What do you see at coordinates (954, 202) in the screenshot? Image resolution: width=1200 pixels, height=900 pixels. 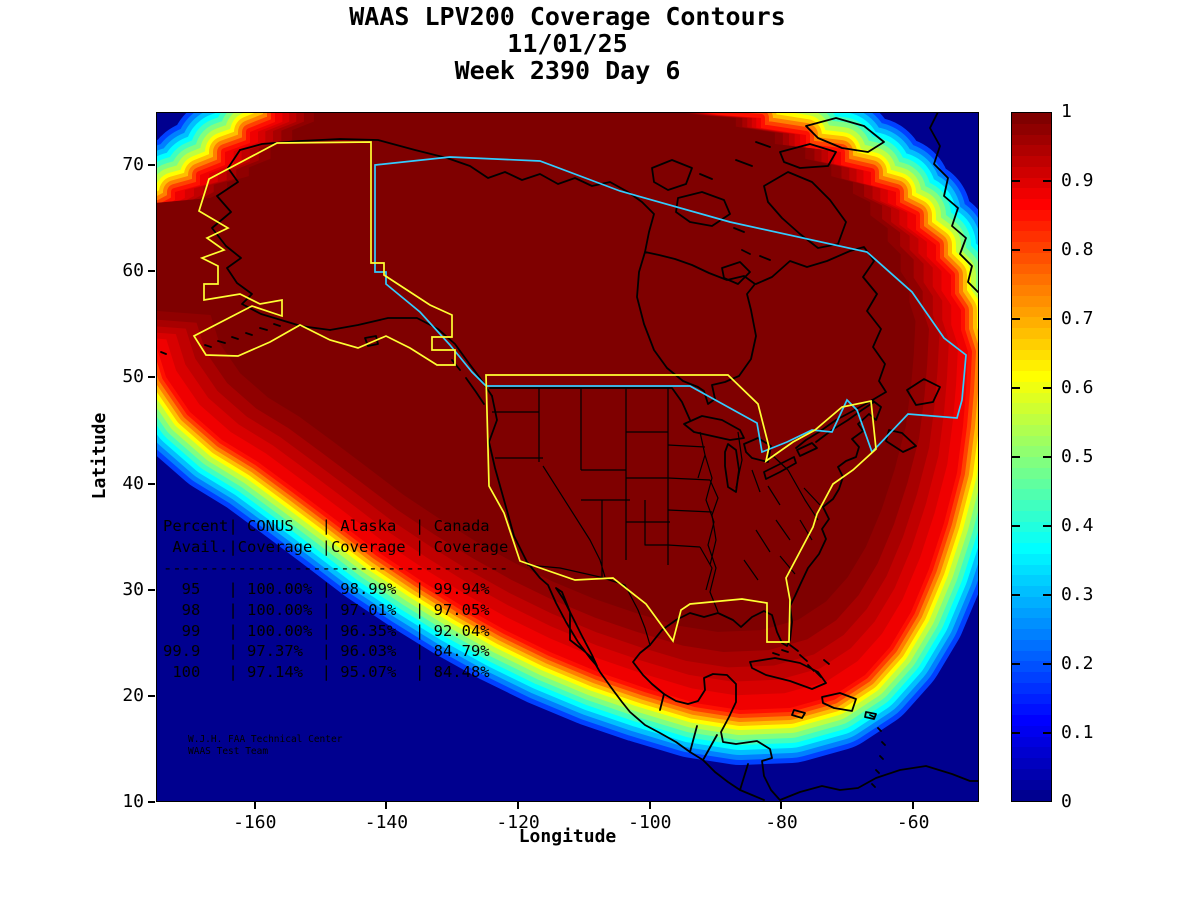 I see `greenland-coastline` at bounding box center [954, 202].